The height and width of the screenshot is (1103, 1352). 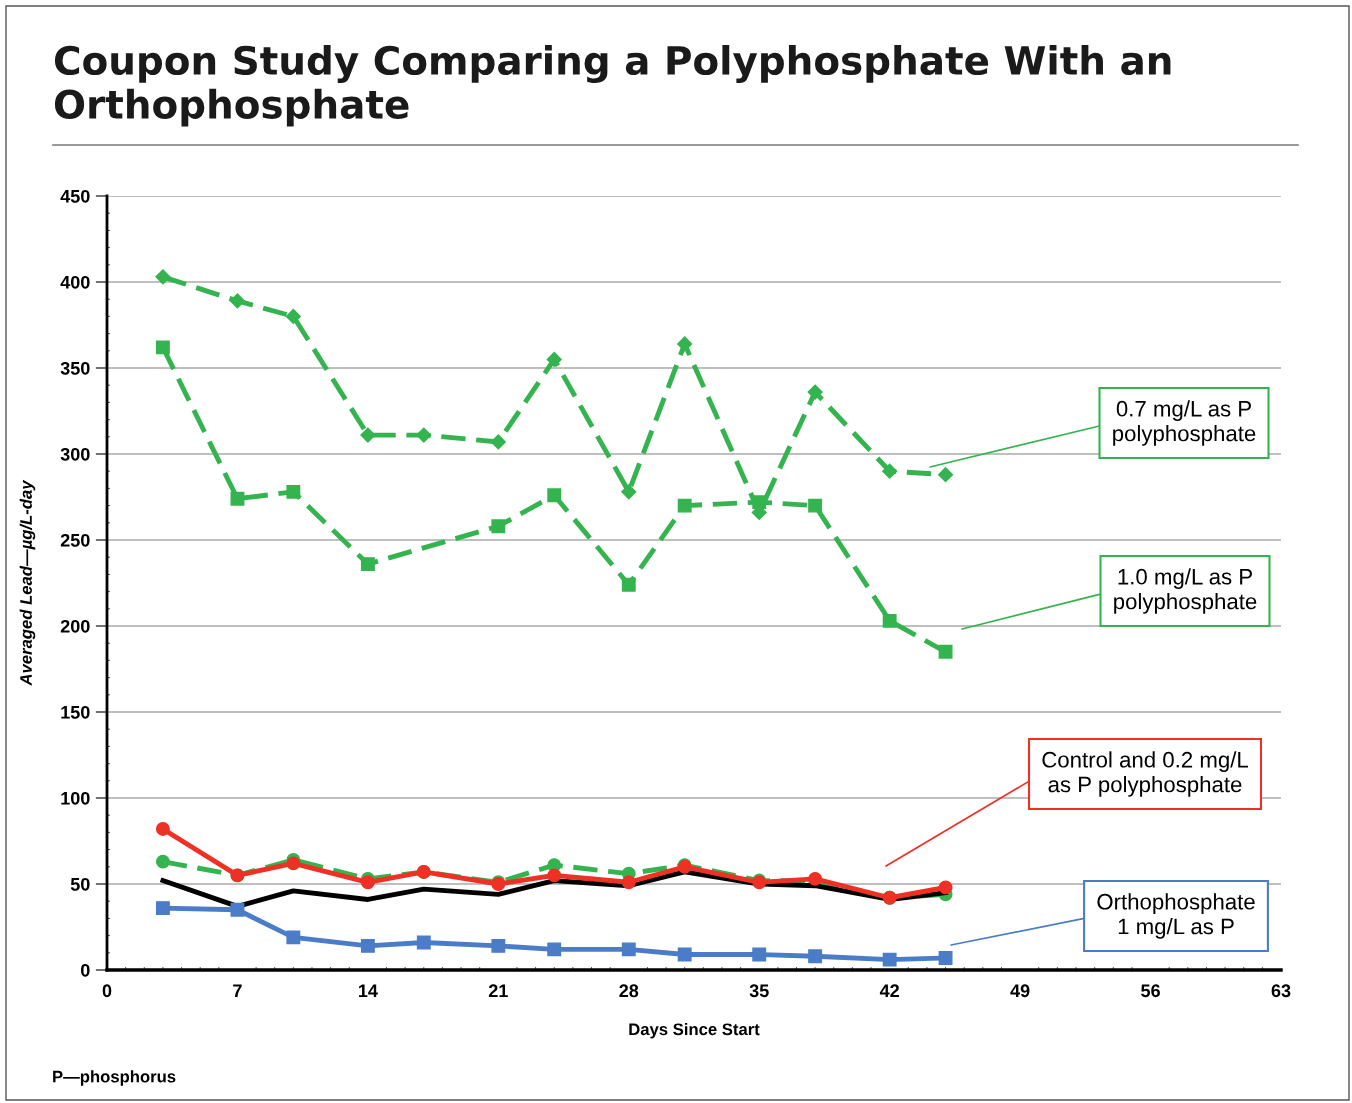 What do you see at coordinates (1184, 423) in the screenshot?
I see `text: 0.7 mg/L as P polyphosphate` at bounding box center [1184, 423].